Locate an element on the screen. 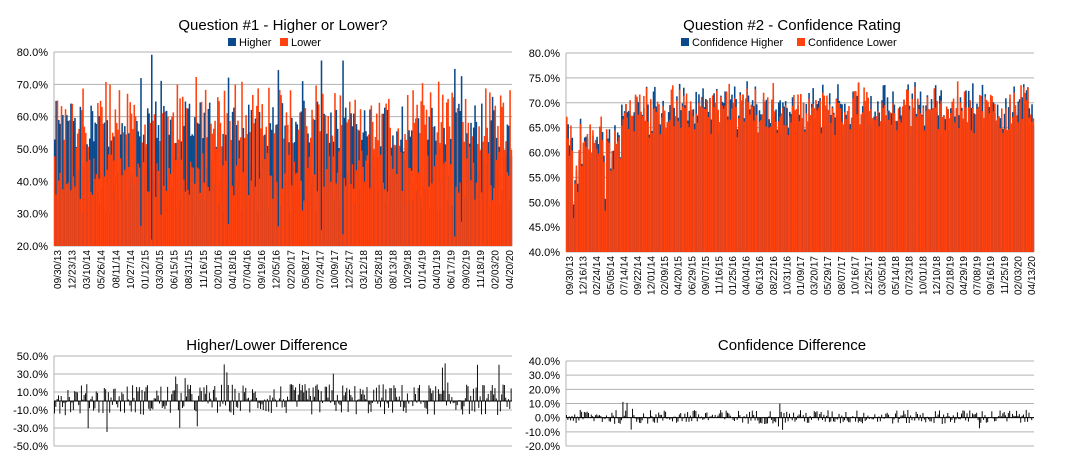  legend-label-higher: Higher is located at coordinates (255, 43).